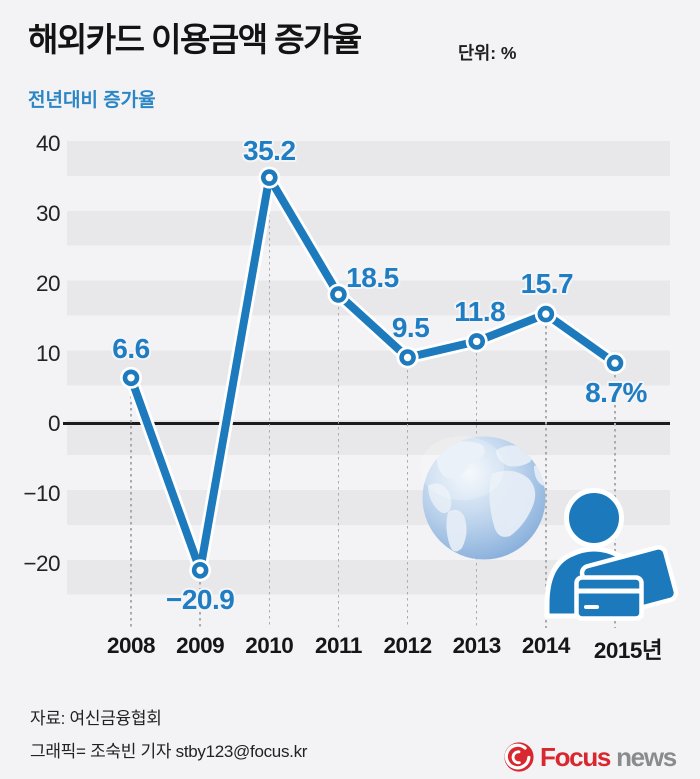 The width and height of the screenshot is (700, 779). What do you see at coordinates (487, 53) in the screenshot?
I see `unit-label: 단위: %` at bounding box center [487, 53].